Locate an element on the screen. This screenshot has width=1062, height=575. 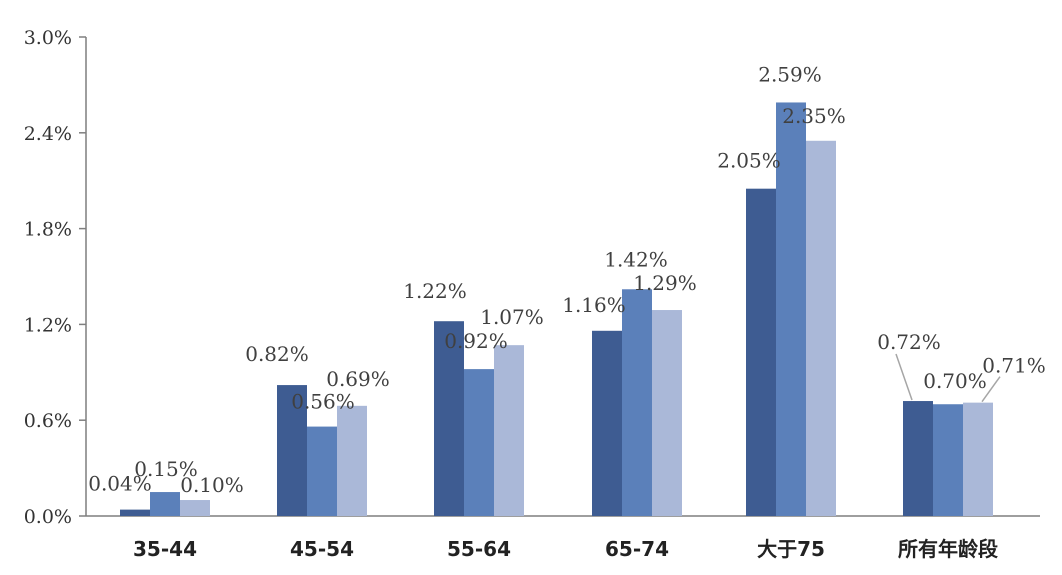
data-label: 0.70% is located at coordinates (955, 381).